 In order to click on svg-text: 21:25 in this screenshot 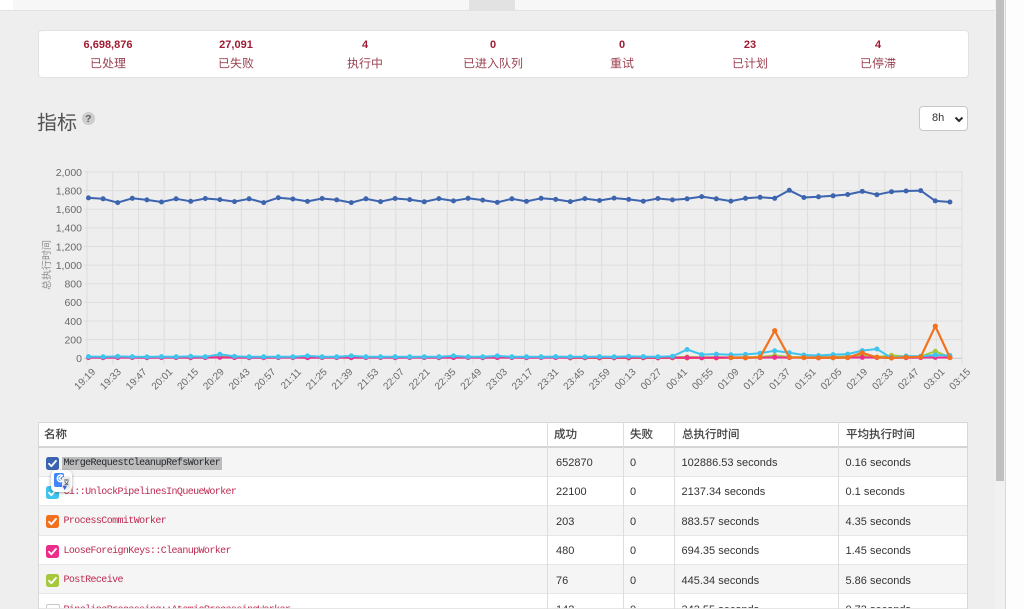, I will do `click(317, 380)`.